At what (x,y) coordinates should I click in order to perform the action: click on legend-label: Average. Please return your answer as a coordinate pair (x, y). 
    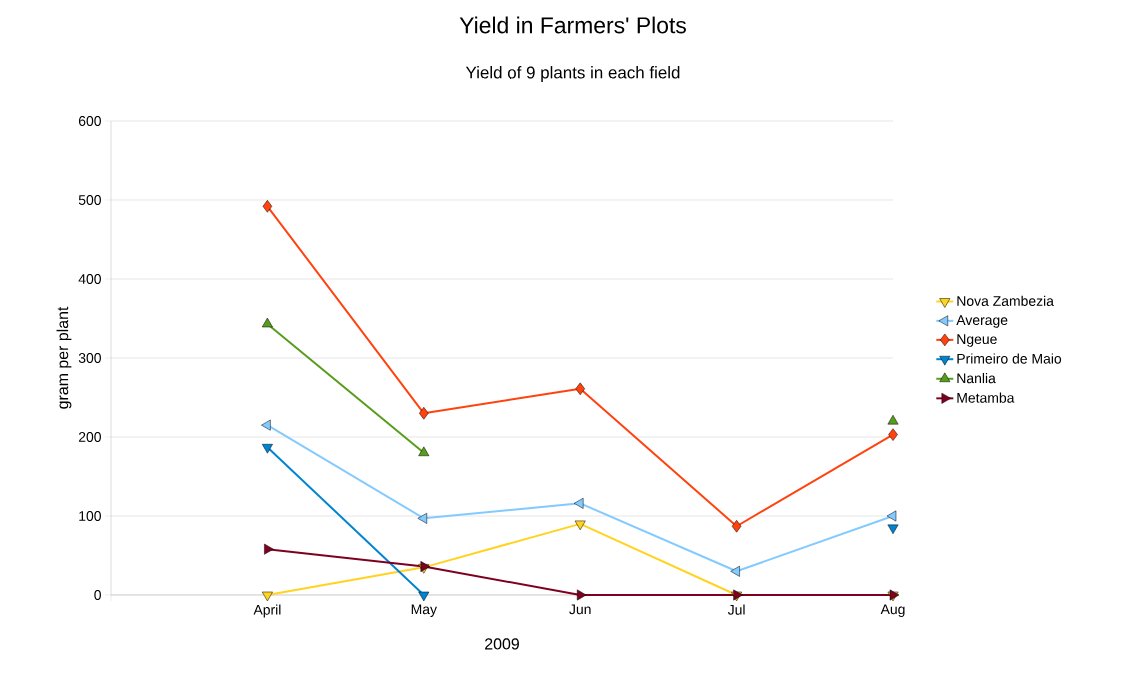
    Looking at the image, I should click on (982, 321).